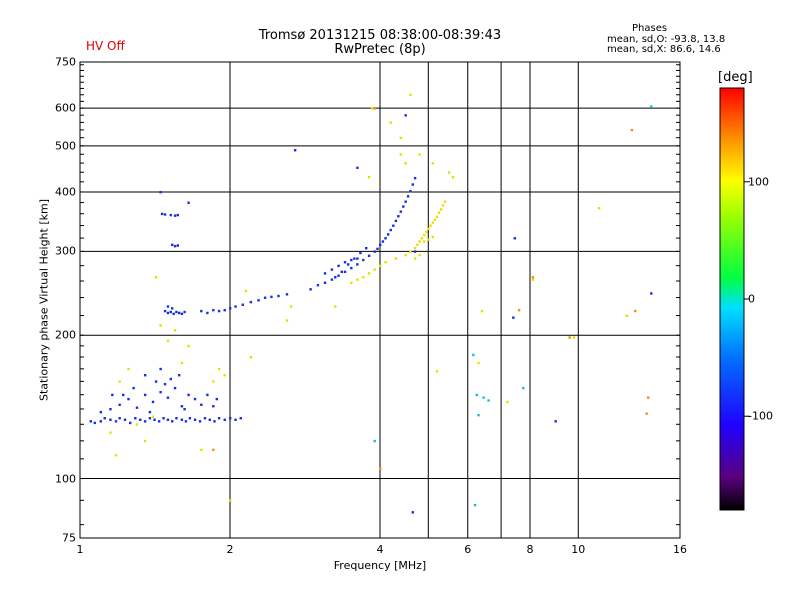  What do you see at coordinates (230, 549) in the screenshot?
I see `x-tick-label: 2` at bounding box center [230, 549].